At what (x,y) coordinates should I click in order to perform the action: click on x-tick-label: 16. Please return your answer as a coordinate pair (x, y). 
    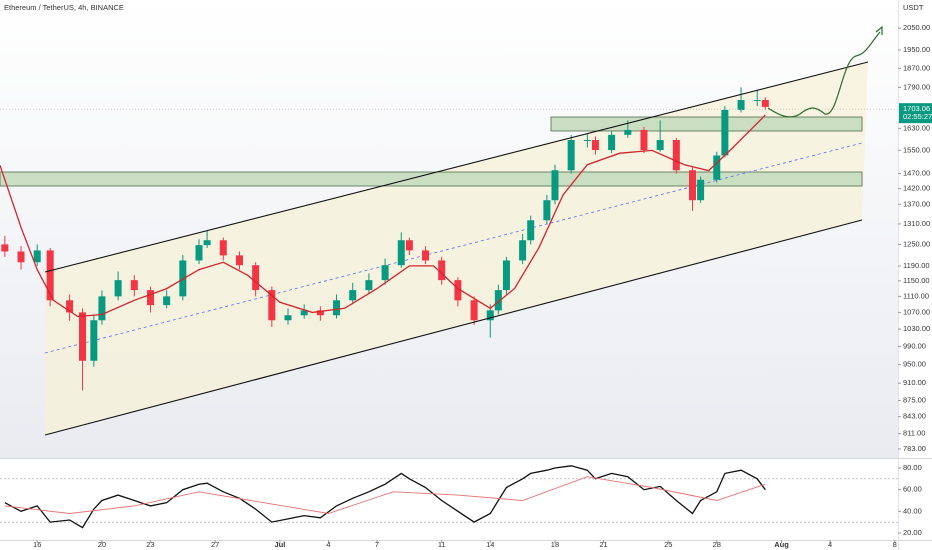
    Looking at the image, I should click on (37, 544).